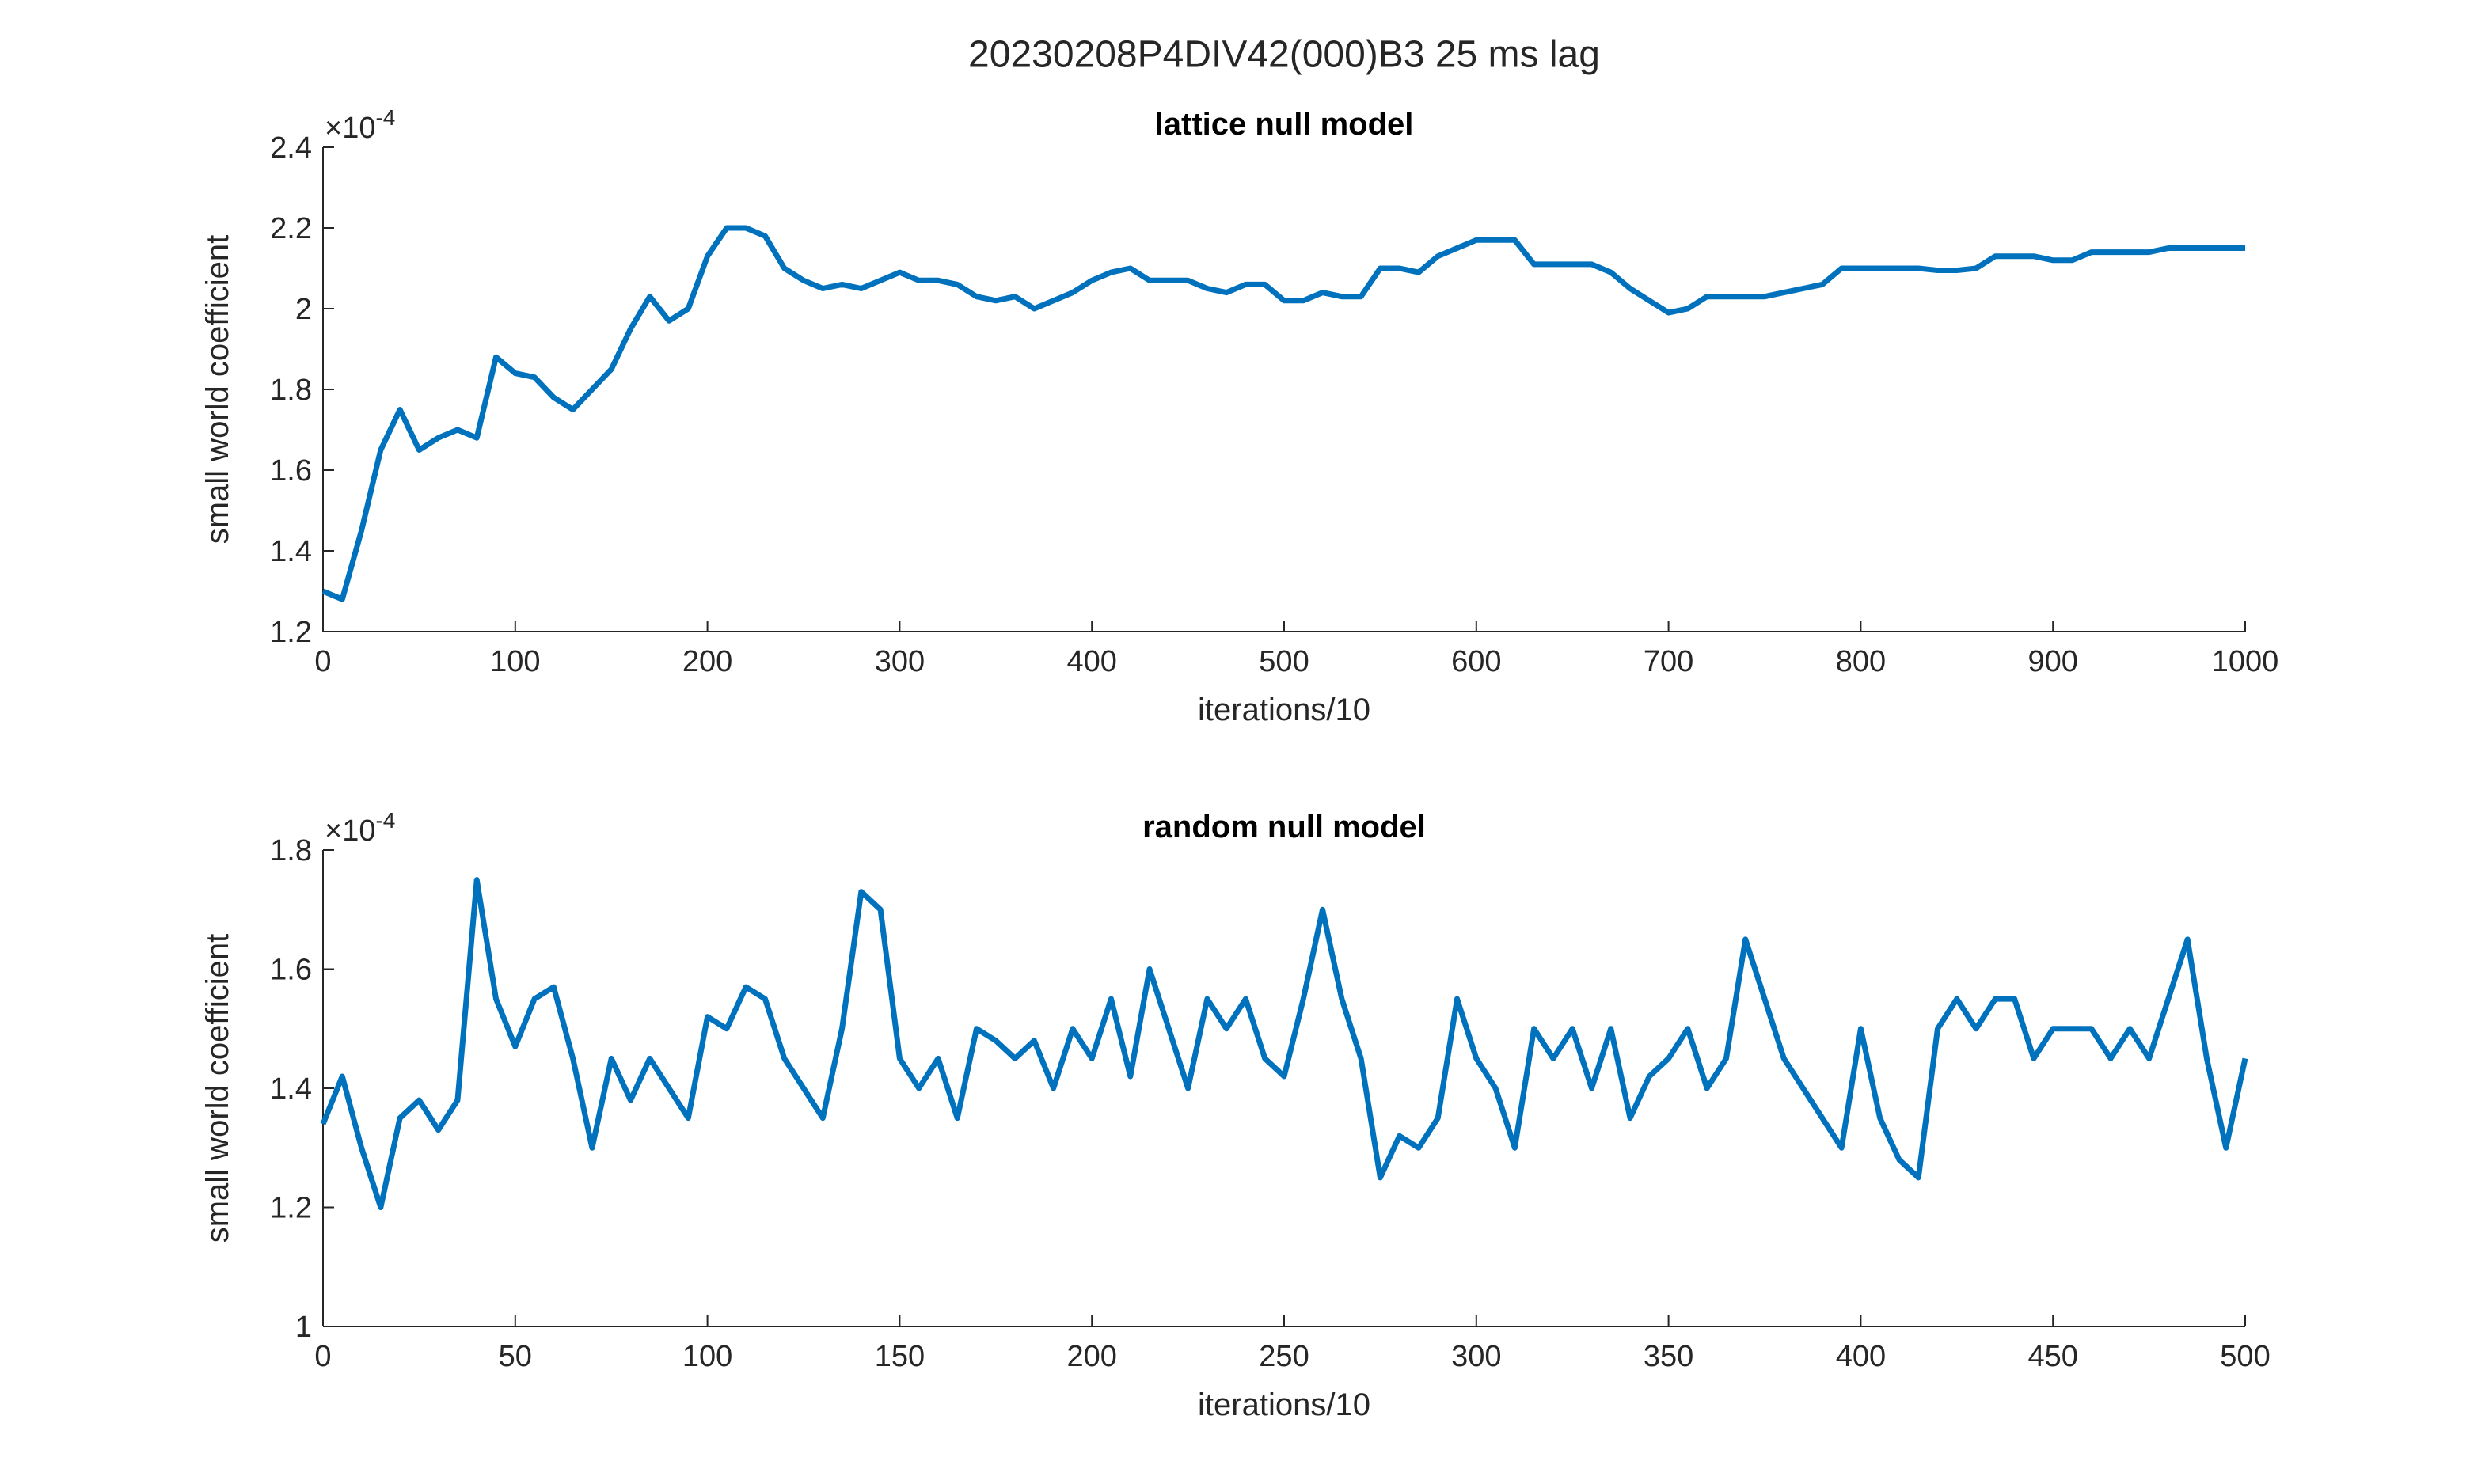  What do you see at coordinates (291, 148) in the screenshot?
I see `y-tick-label: 2.4` at bounding box center [291, 148].